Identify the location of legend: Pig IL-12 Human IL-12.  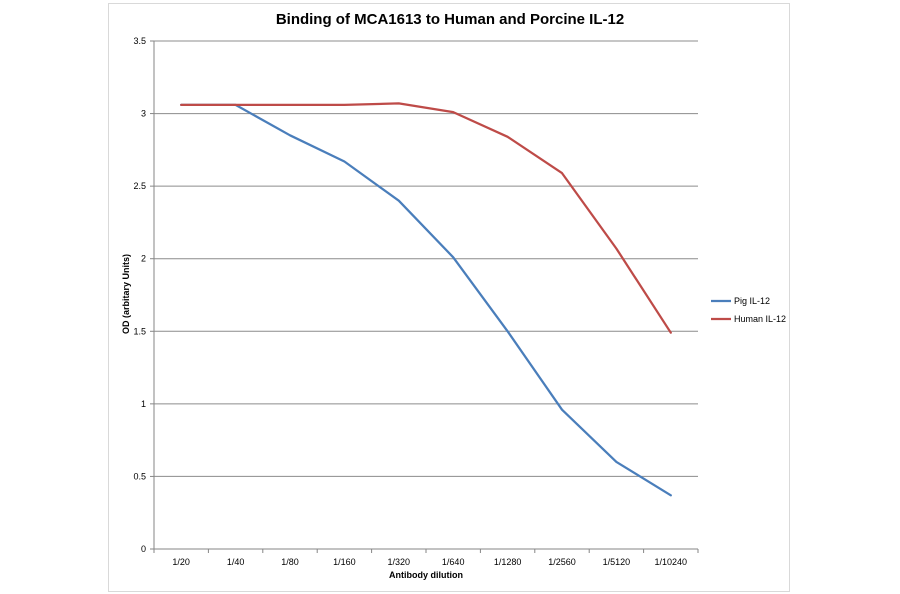
(748, 310).